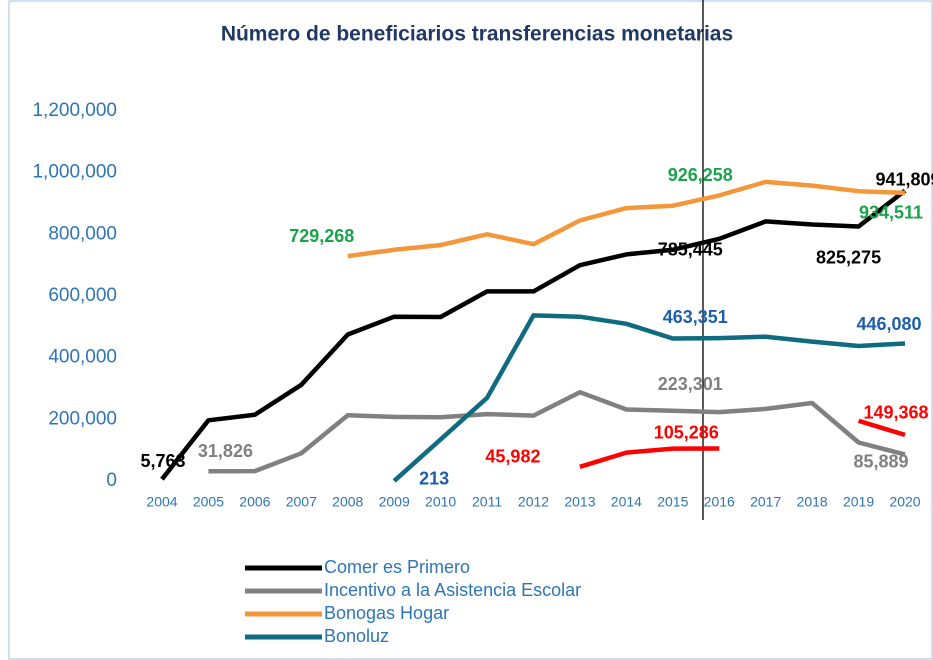 Image resolution: width=933 pixels, height=660 pixels. I want to click on x-tick-label: 2007, so click(301, 502).